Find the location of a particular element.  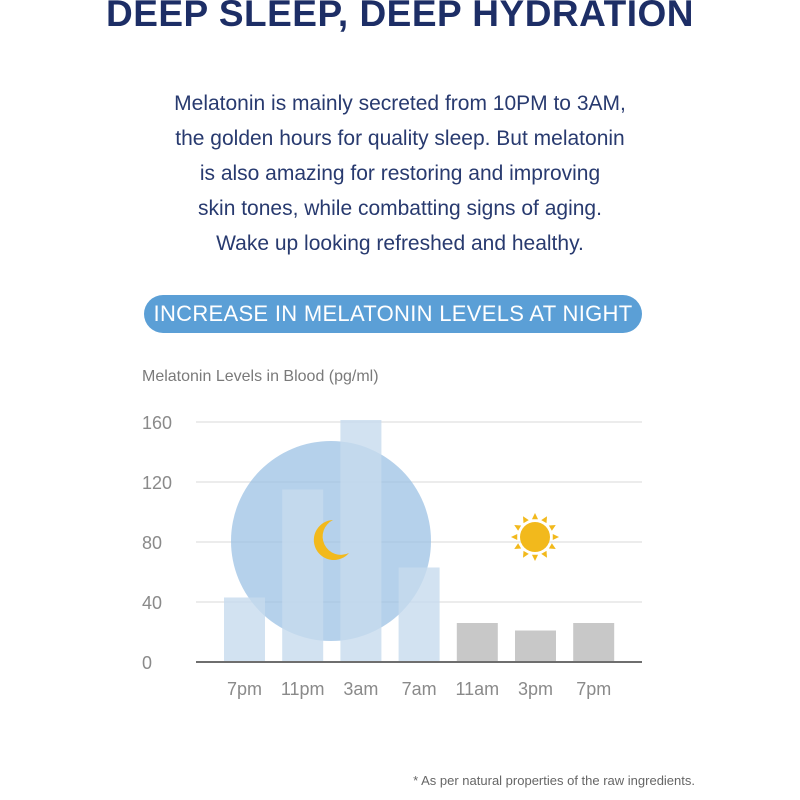

y-tick-label: 0 is located at coordinates (147, 663).